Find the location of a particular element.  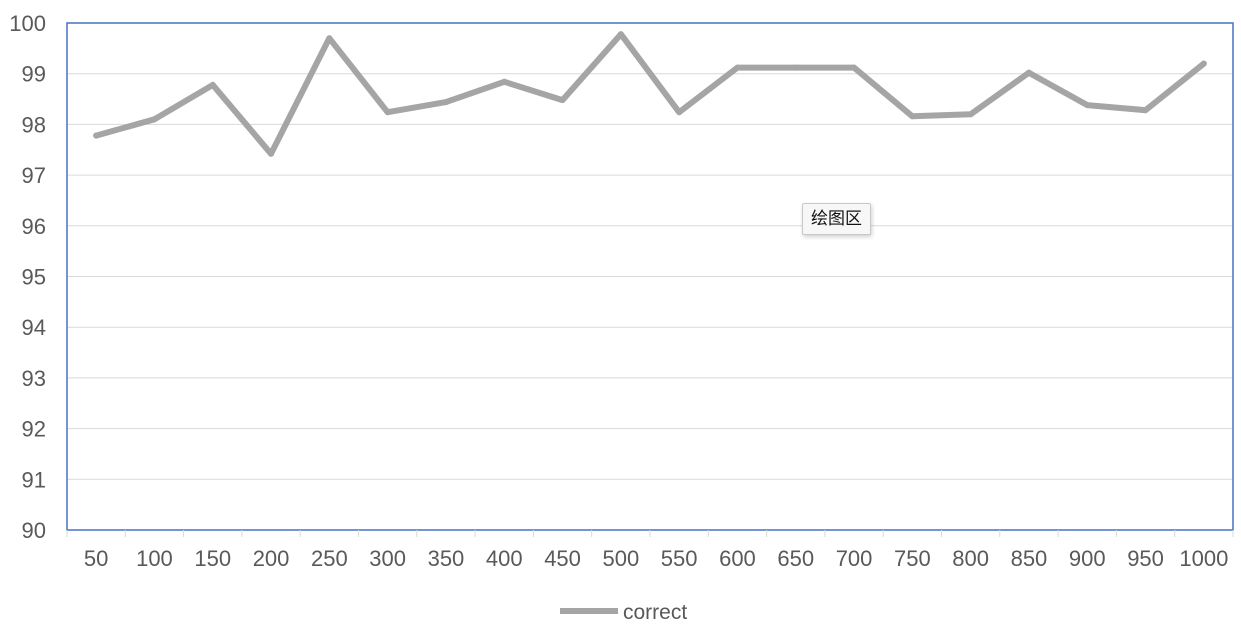

y-tick-label: 97 is located at coordinates (34, 175).